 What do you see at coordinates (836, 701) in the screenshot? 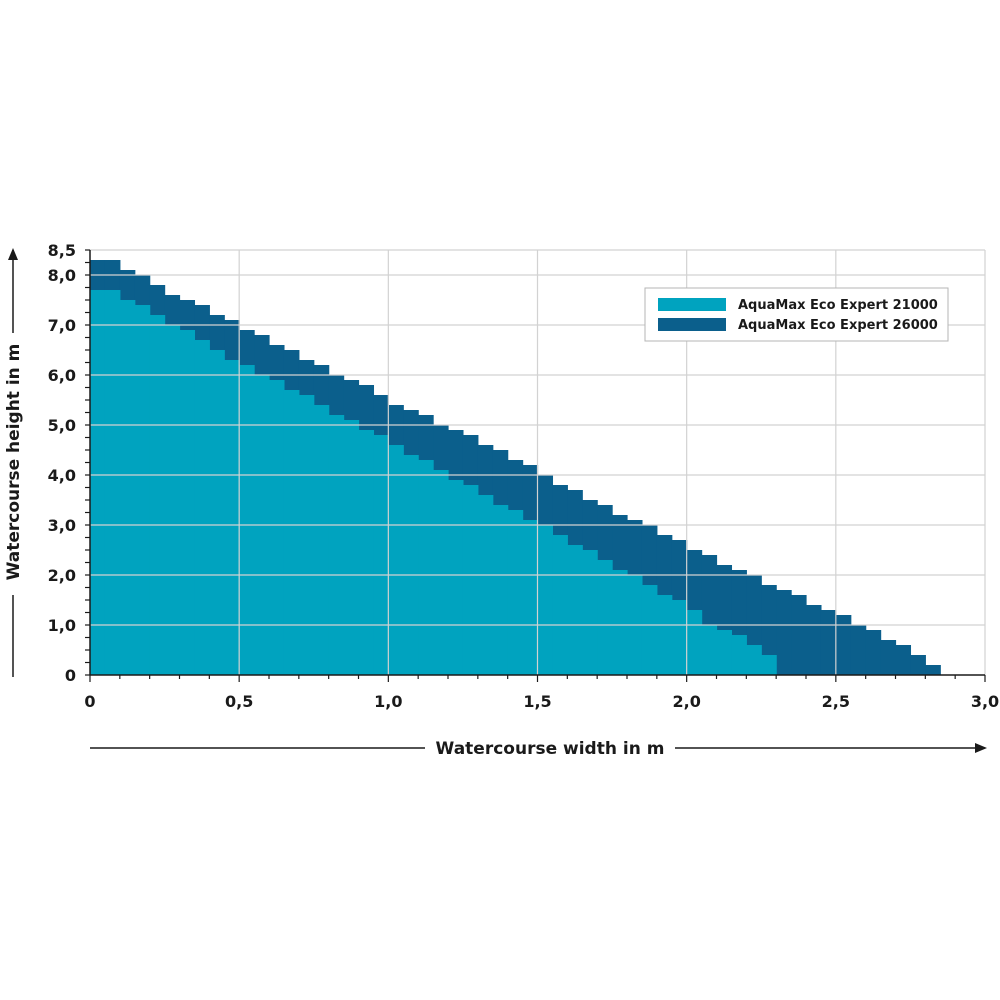
I see `x-tick-label-5: 2,5` at bounding box center [836, 701].